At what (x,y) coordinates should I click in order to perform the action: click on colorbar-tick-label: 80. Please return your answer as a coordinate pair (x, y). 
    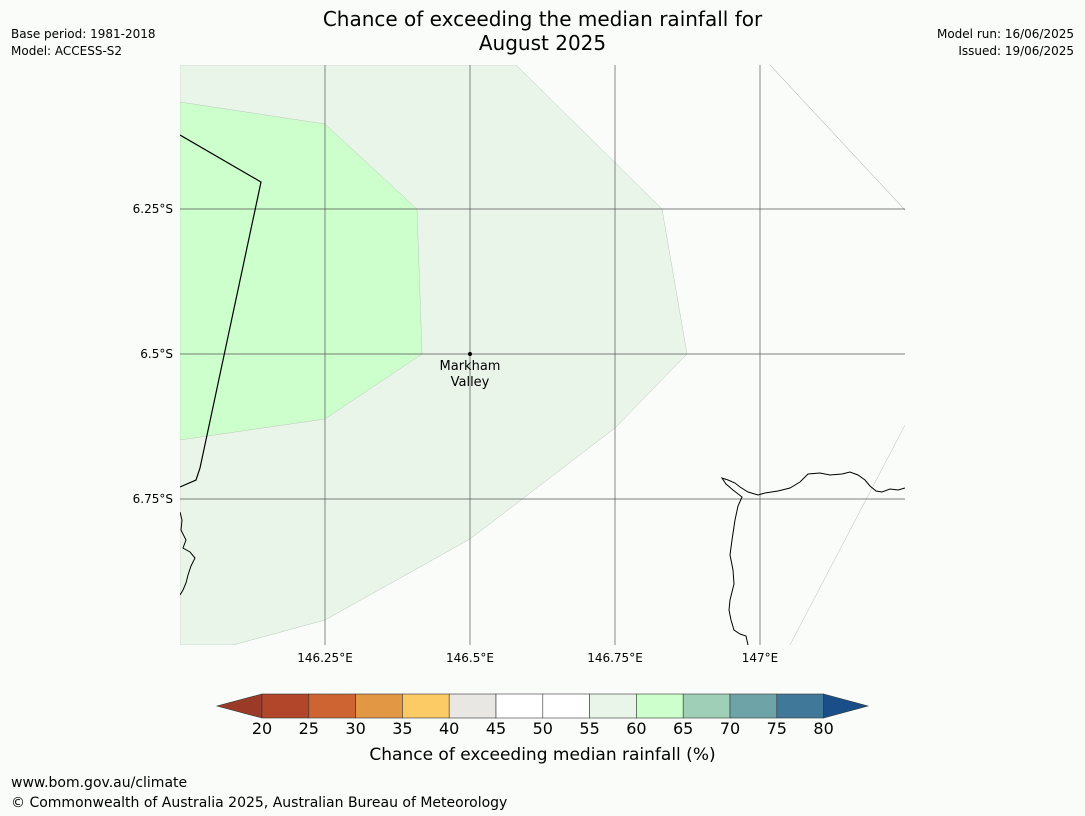
    Looking at the image, I should click on (823, 728).